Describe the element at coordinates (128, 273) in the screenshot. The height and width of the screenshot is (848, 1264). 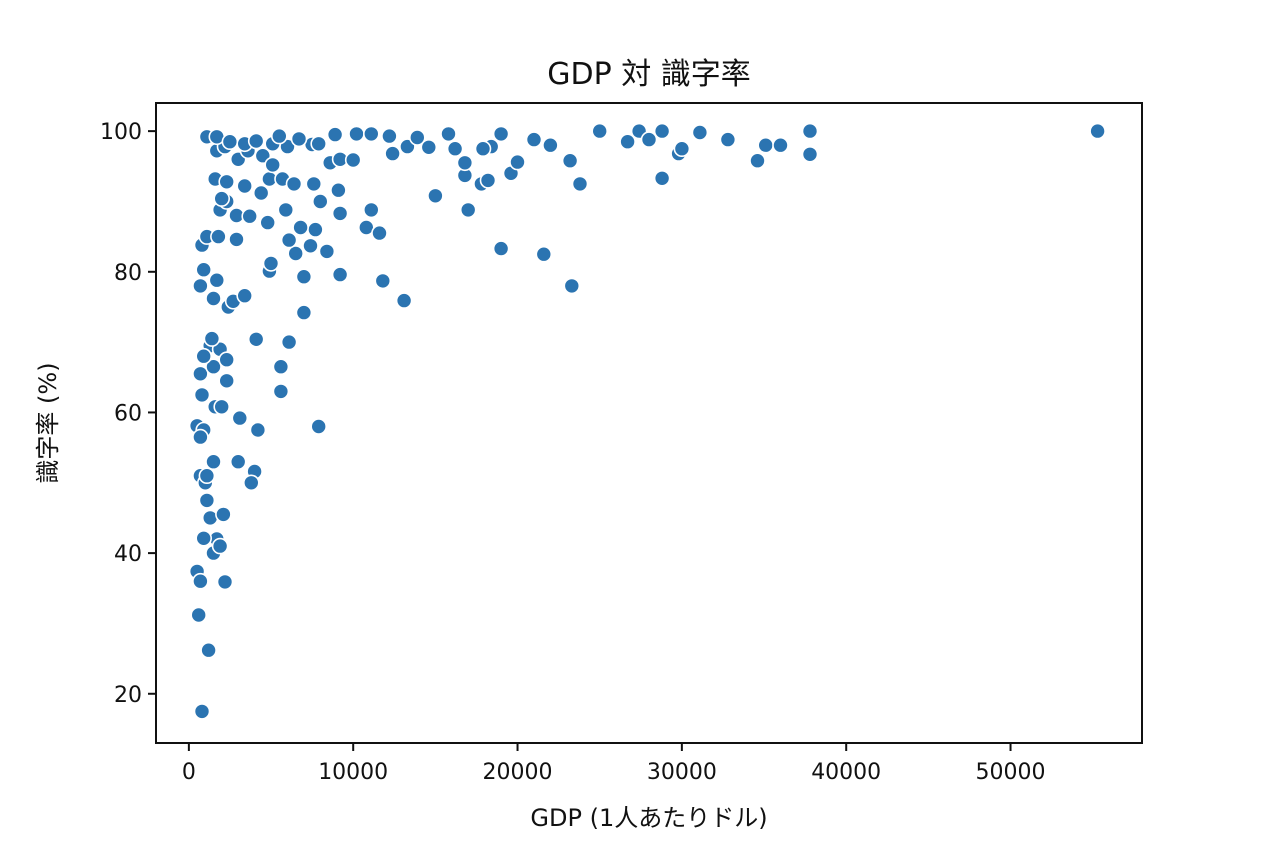
I see `y-tick-label: 80` at that location.